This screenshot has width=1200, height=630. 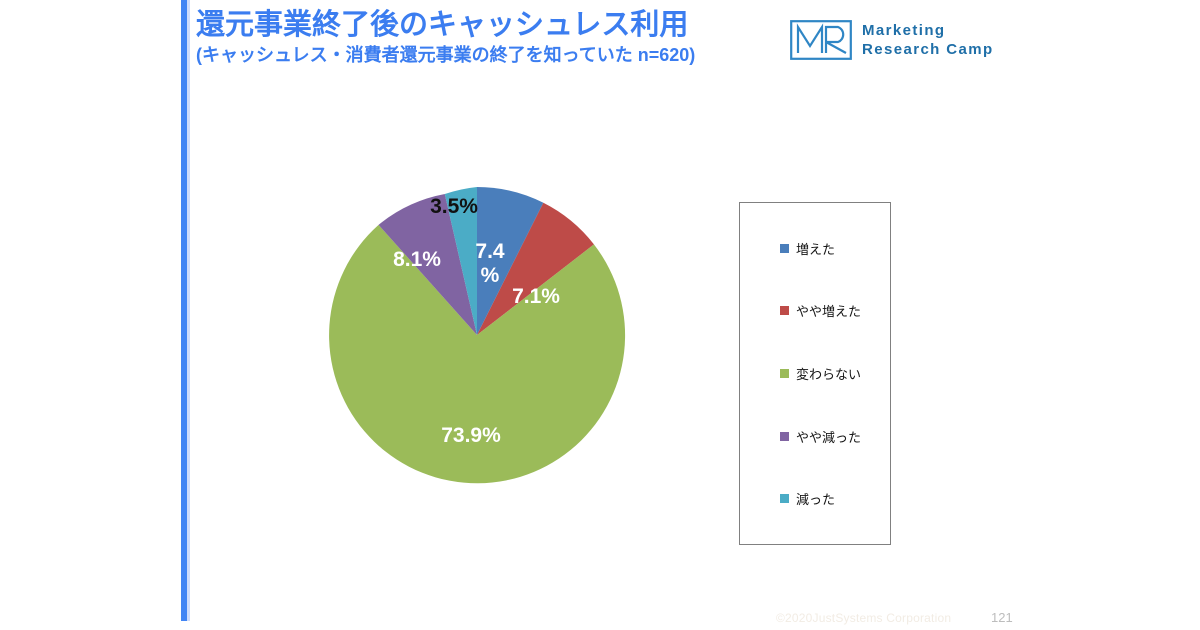 I want to click on pie-slice-increased, so click(x=510, y=261).